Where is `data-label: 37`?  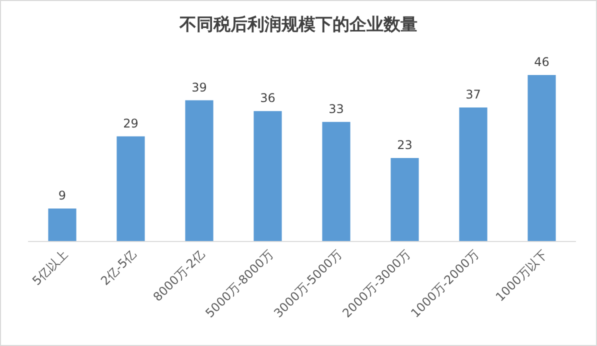 data-label: 37 is located at coordinates (473, 94).